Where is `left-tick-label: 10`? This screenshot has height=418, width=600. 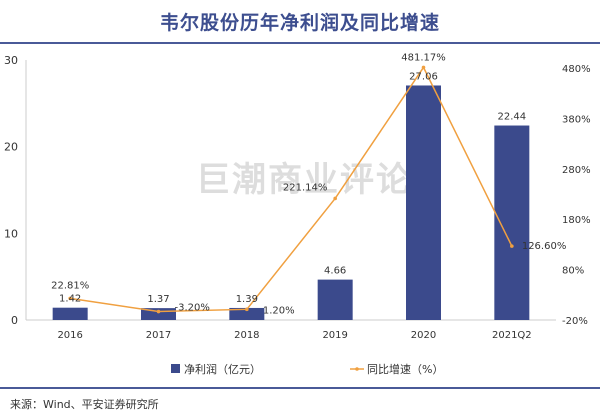
left-tick-label: 10 is located at coordinates (11, 233).